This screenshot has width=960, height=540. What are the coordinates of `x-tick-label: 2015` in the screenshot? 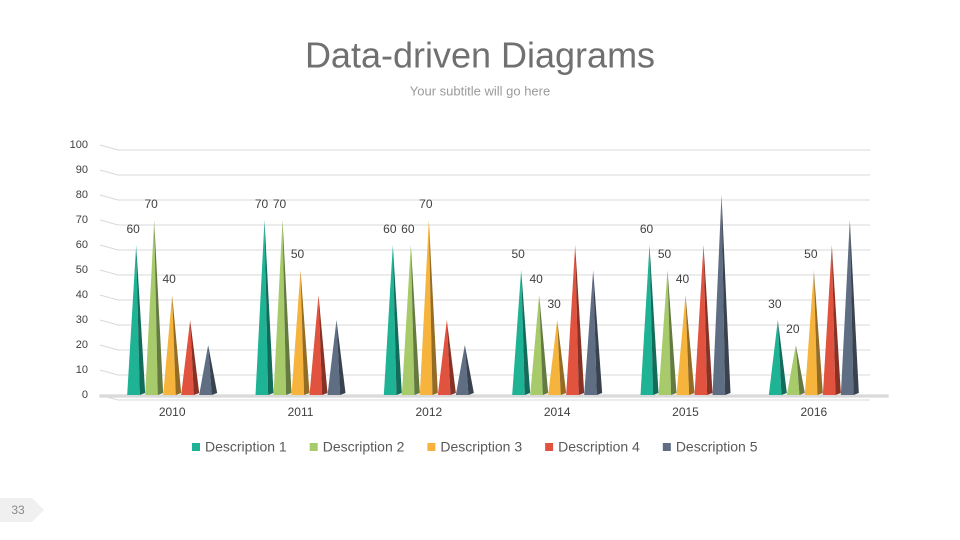 It's located at (685, 412).